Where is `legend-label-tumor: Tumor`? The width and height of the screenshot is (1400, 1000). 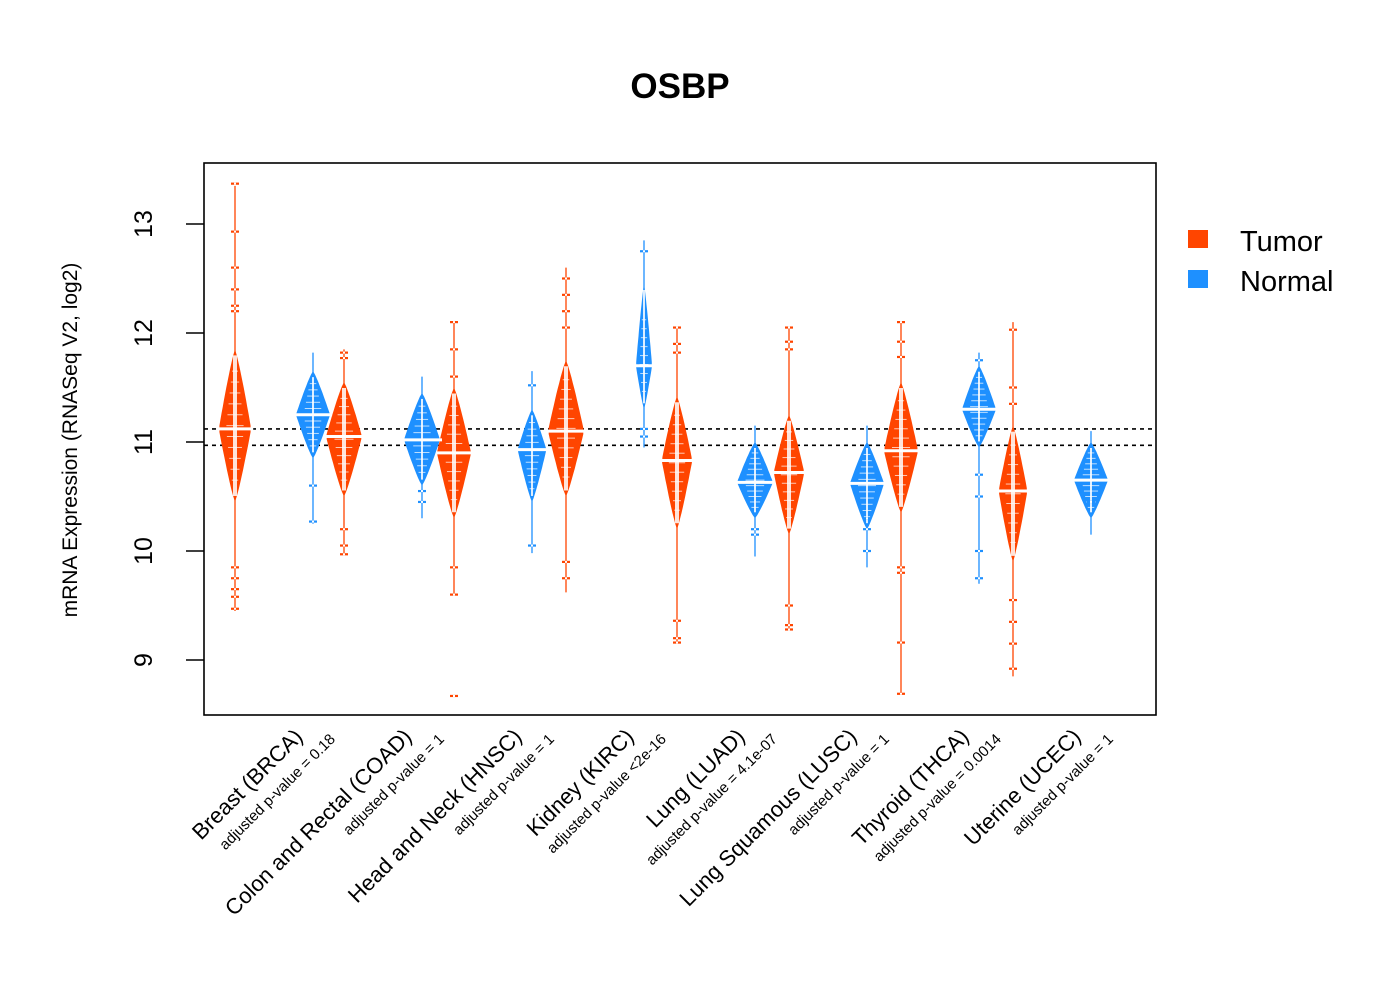 legend-label-tumor: Tumor is located at coordinates (1281, 242).